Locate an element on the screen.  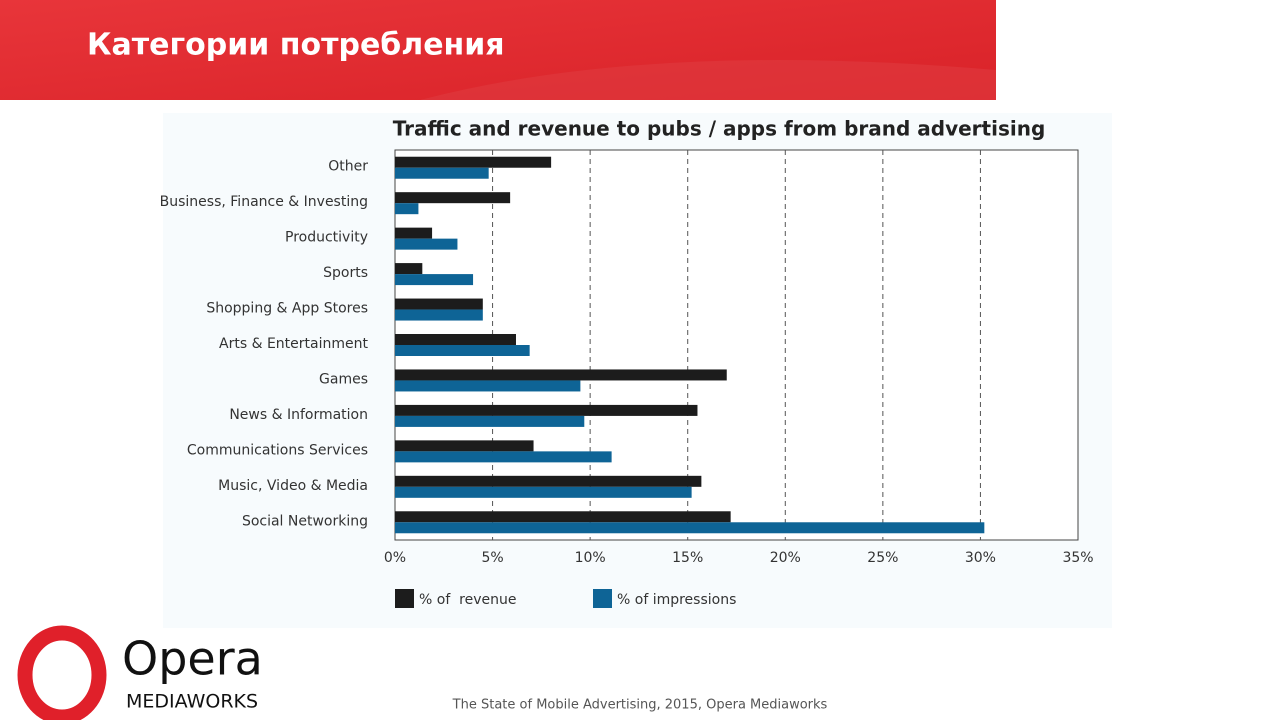
y-tick-label: News & Information is located at coordinates (298, 415).